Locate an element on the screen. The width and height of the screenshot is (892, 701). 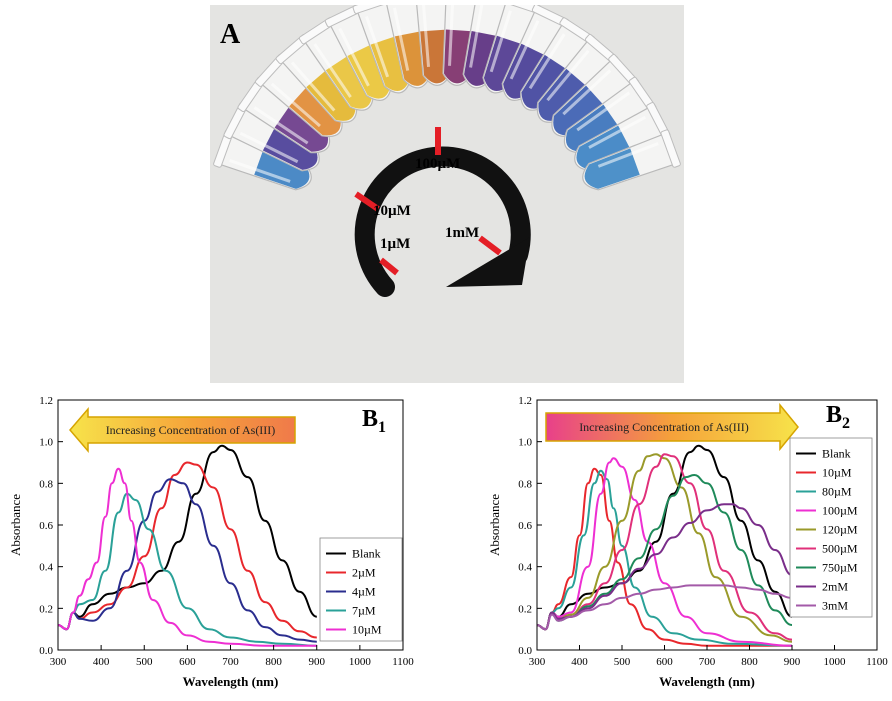
series-line-4µM is located at coordinates (187, 560).